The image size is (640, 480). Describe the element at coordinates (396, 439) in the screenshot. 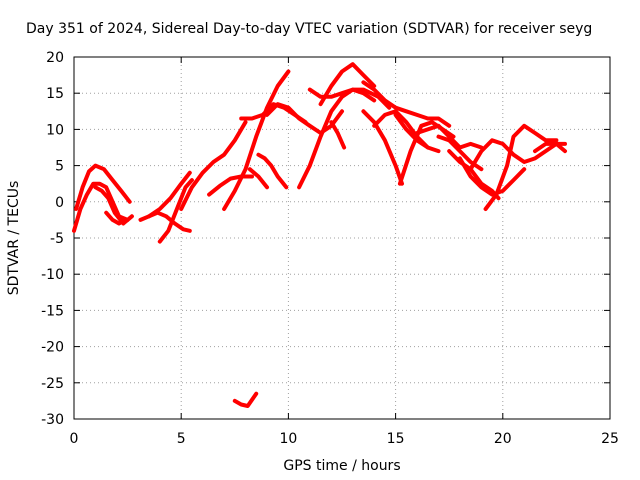

I see `x-tick-label: 15` at that location.